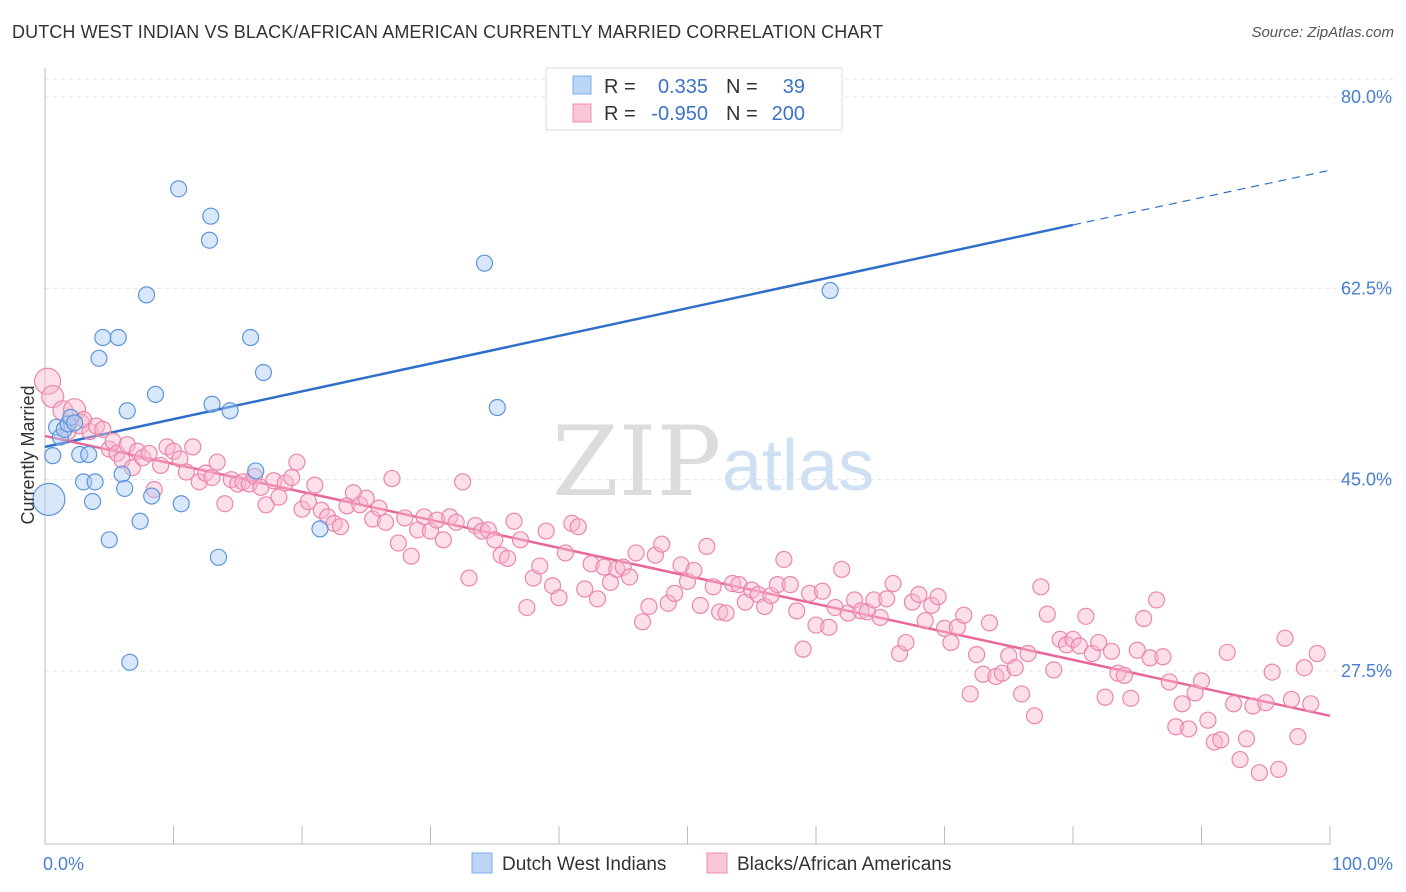  What do you see at coordinates (794, 87) in the screenshot?
I see `legend-n-value: 39` at bounding box center [794, 87].